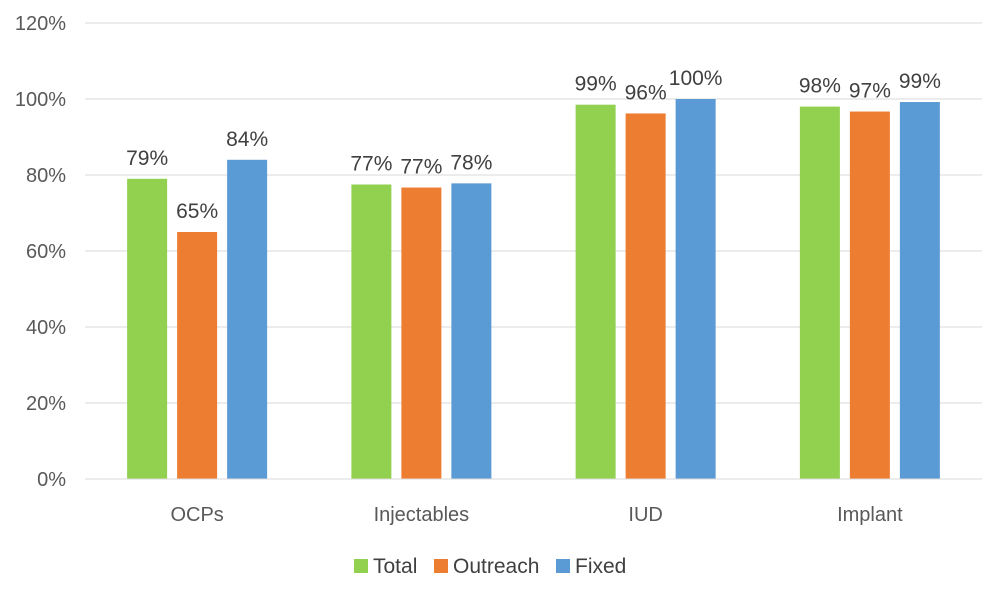  What do you see at coordinates (51, 480) in the screenshot?
I see `y-tick-label: 0%` at bounding box center [51, 480].